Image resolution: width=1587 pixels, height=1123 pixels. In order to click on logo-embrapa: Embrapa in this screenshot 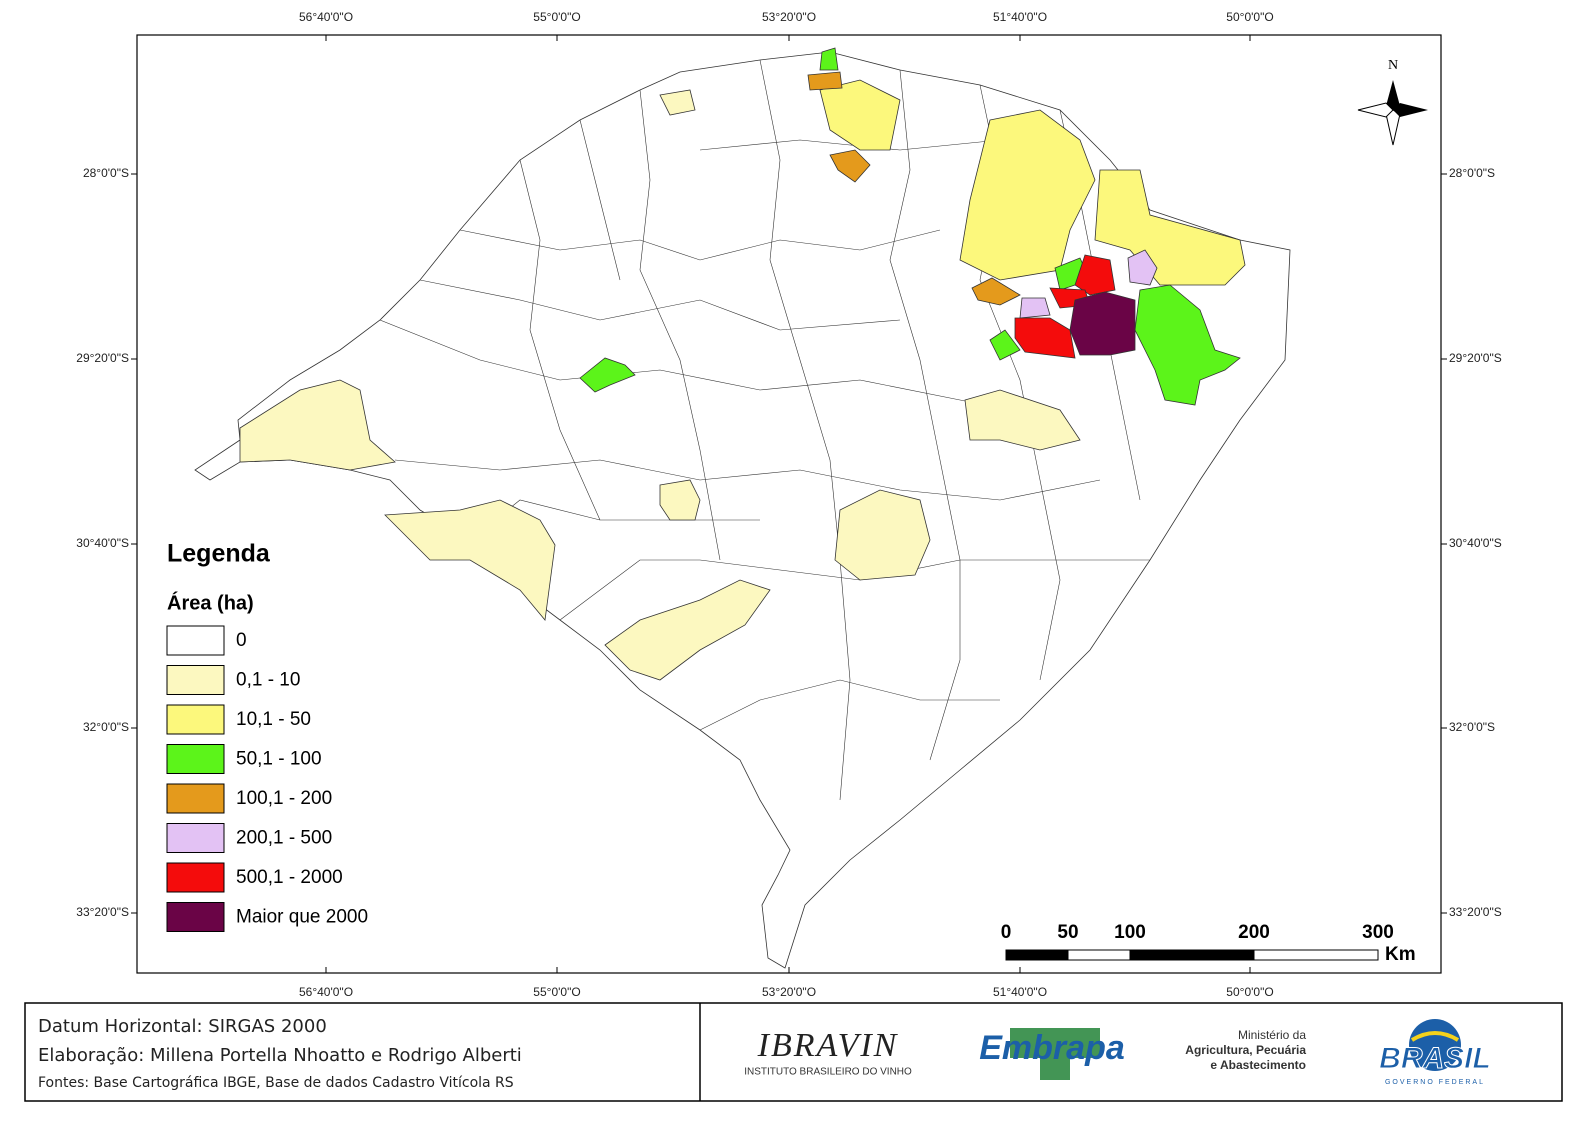, I will do `click(1052, 1054)`.